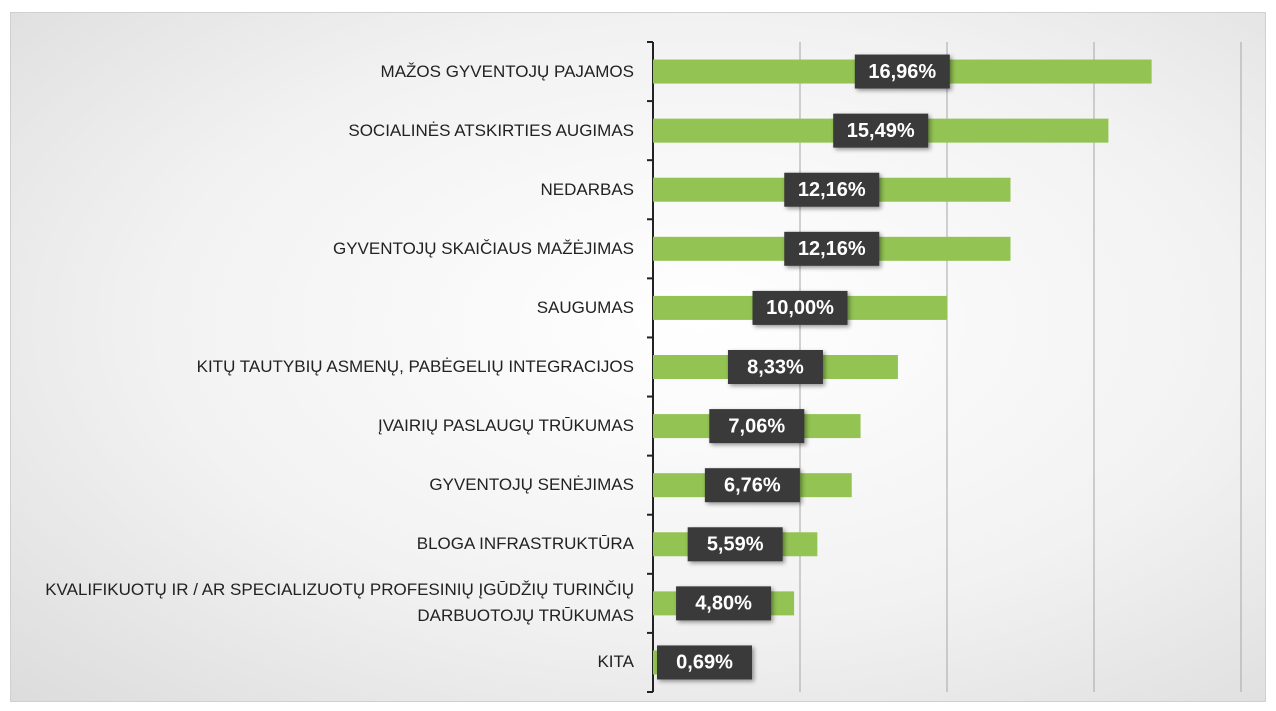 The height and width of the screenshot is (711, 1276). I want to click on category-label: GYVENTOJŲ SKAIČIAUS MAŽĖJIMAS, so click(483, 248).